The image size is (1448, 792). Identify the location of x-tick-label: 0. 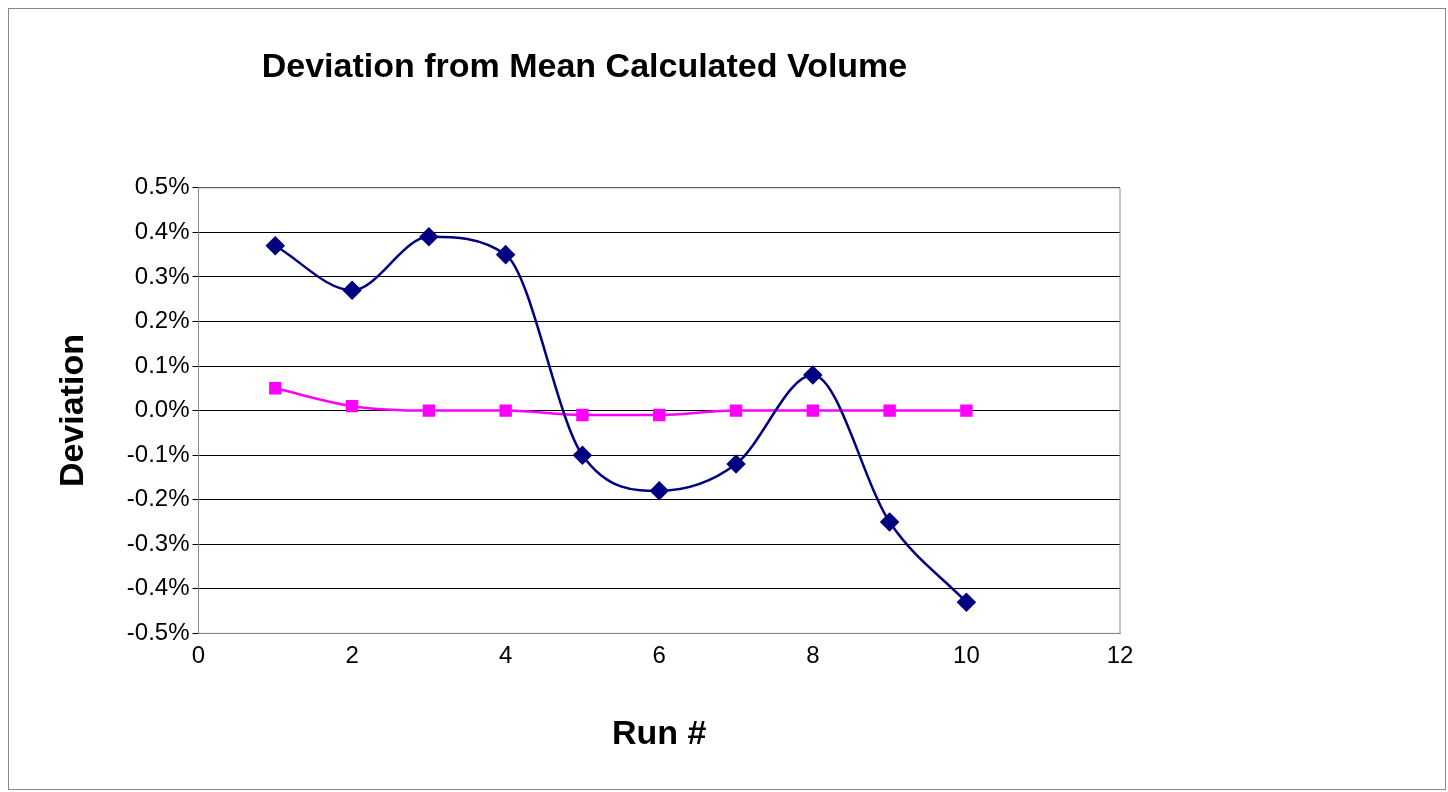
(198, 655).